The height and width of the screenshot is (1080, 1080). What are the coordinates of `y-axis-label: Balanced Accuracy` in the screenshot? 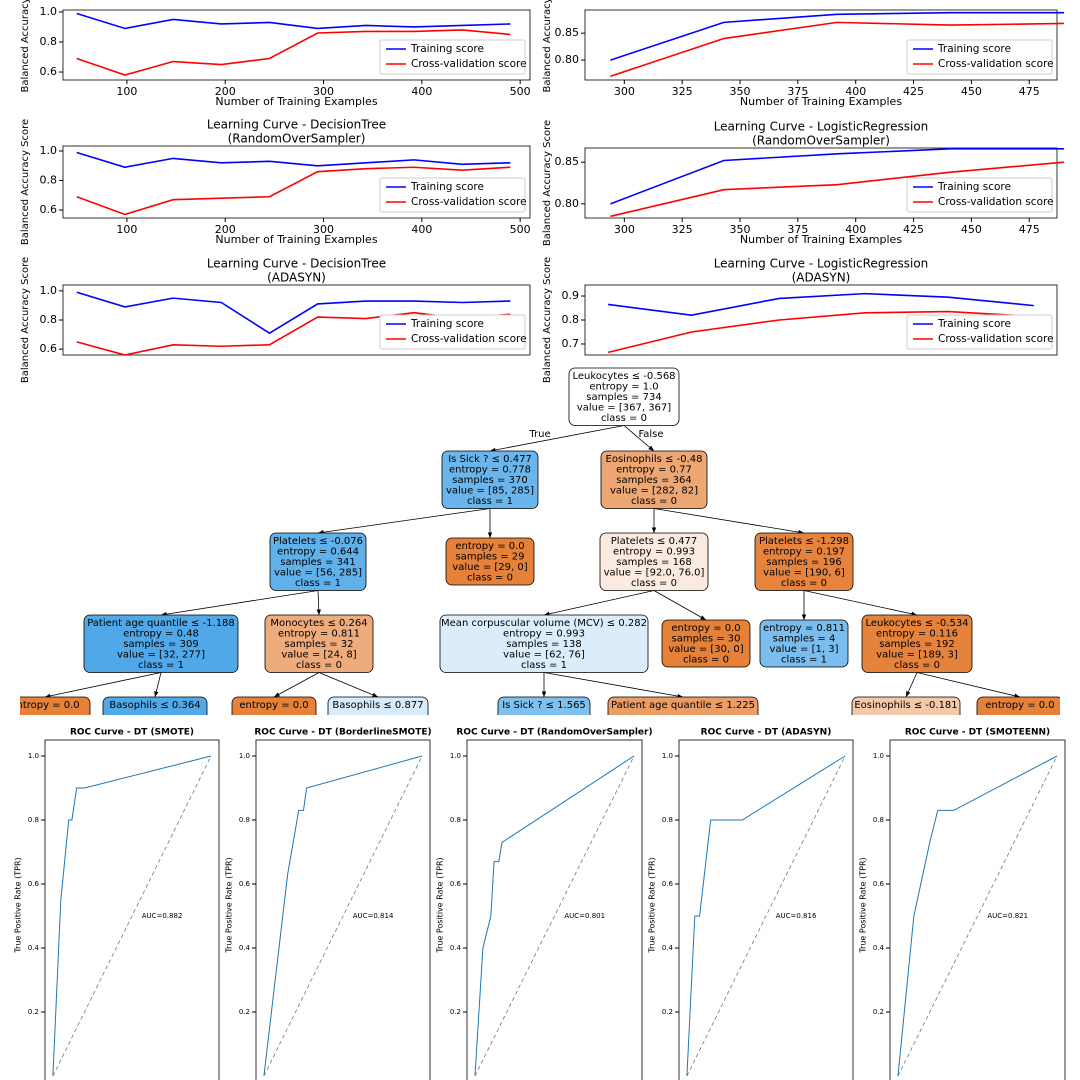 It's located at (547, 46).